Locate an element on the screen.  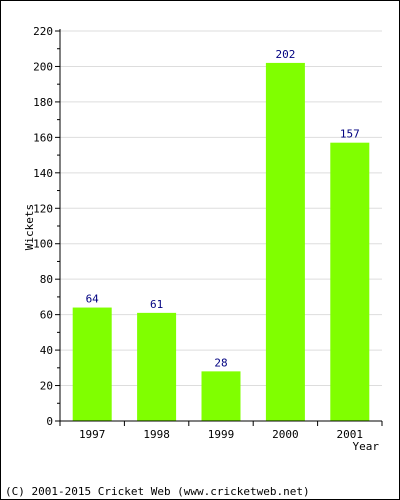
y-tick-label: 60 is located at coordinates (46, 315).